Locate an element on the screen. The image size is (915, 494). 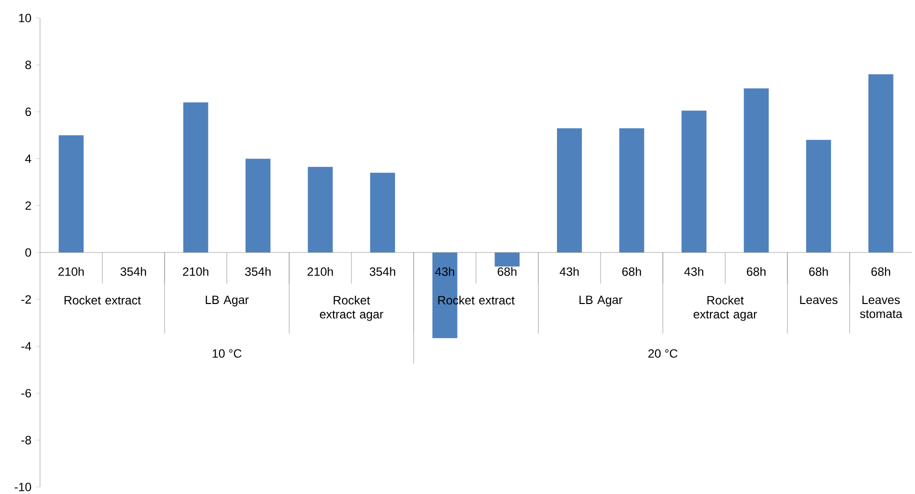
y-tick-label: 4 is located at coordinates (28, 158).